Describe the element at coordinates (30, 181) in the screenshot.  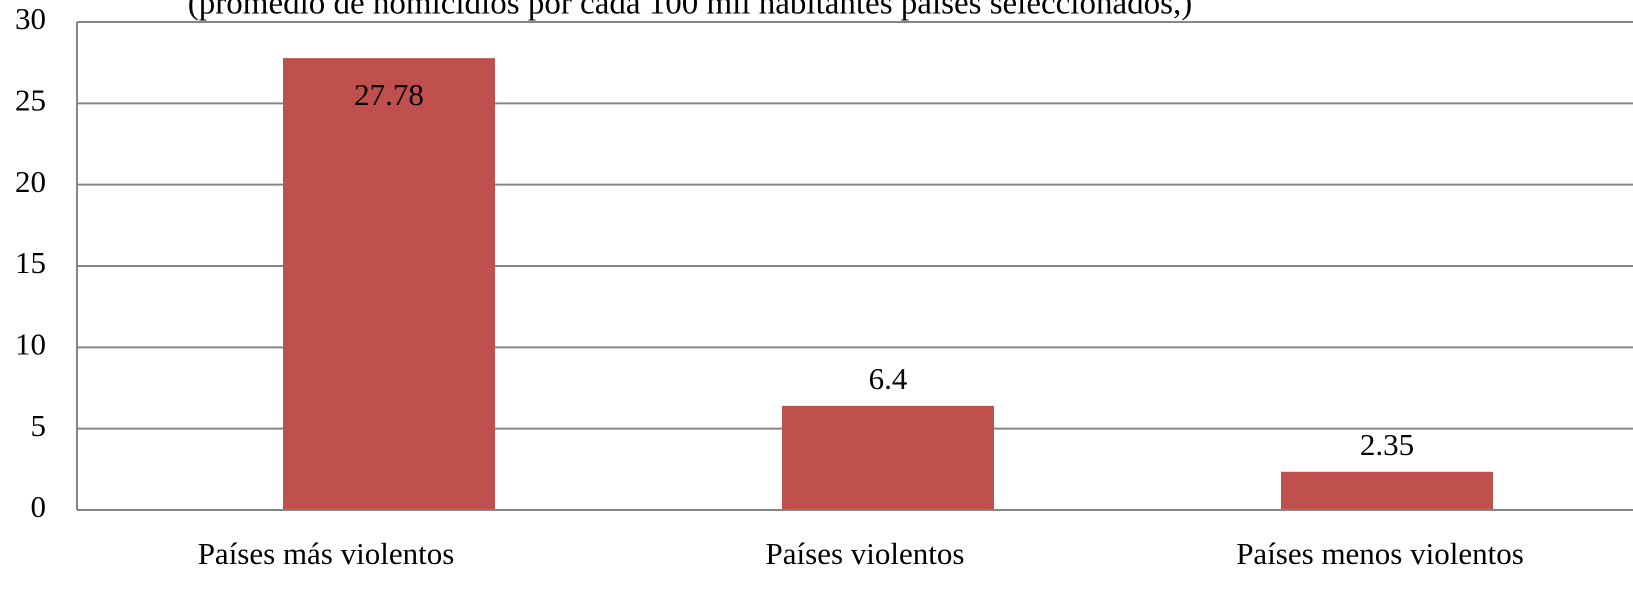
I see `y-tick-label: 20` at that location.